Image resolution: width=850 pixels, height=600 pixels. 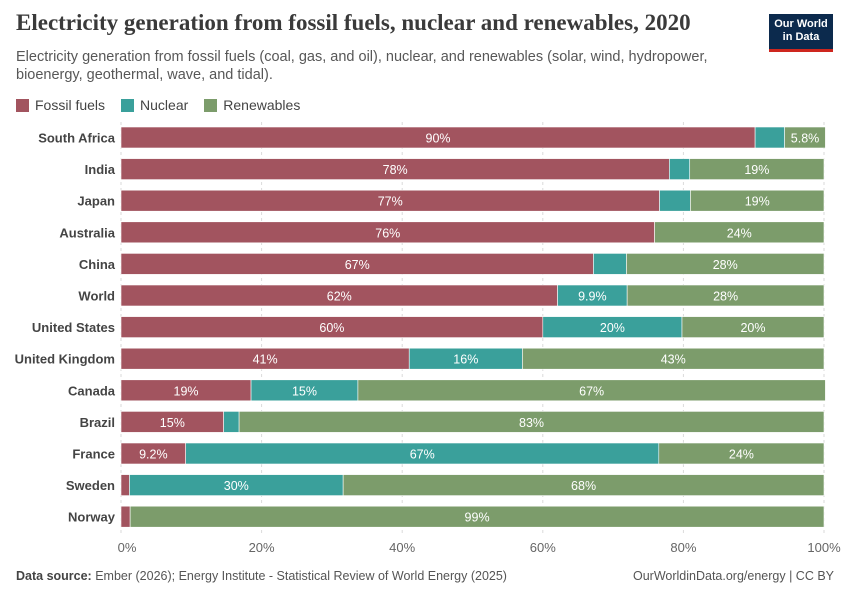 I want to click on data-label: 16%, so click(x=465, y=360).